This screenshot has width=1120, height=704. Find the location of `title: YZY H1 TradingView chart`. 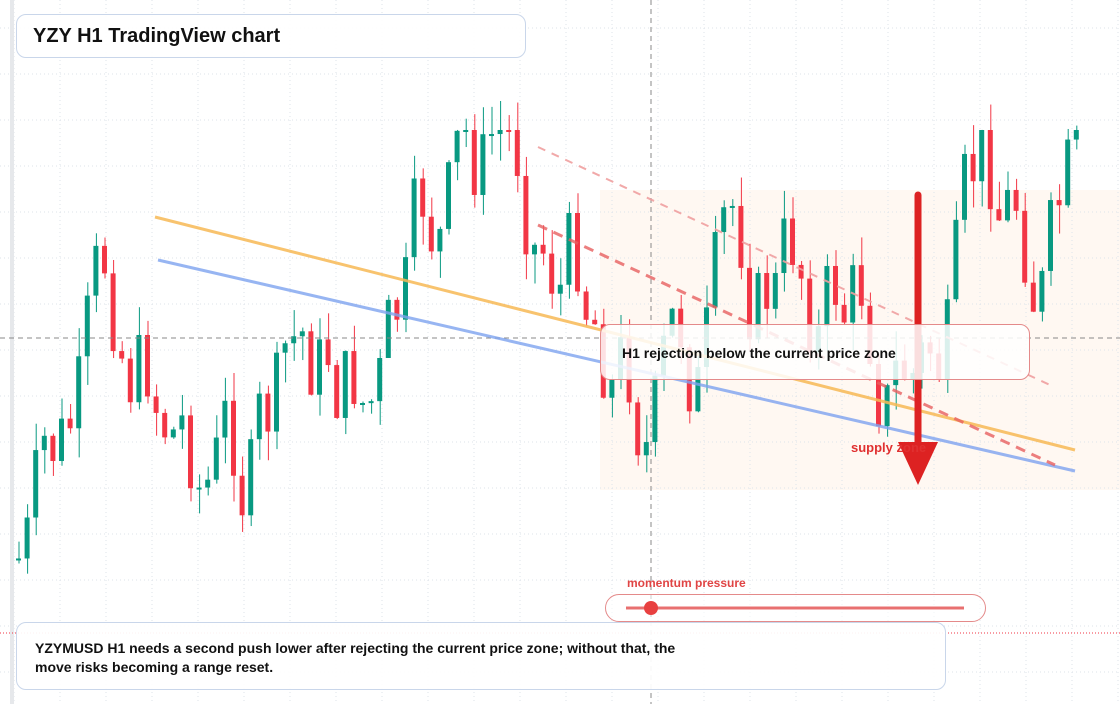

title: YZY H1 TradingView chart is located at coordinates (157, 36).